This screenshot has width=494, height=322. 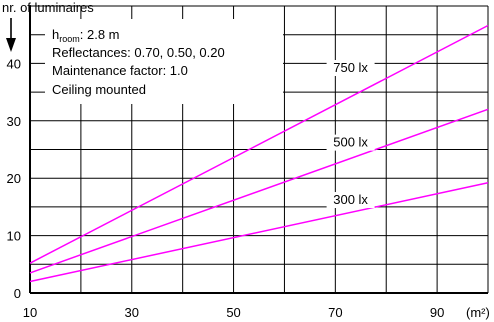 What do you see at coordinates (132, 312) in the screenshot?
I see `x-tick-label: 30` at bounding box center [132, 312].